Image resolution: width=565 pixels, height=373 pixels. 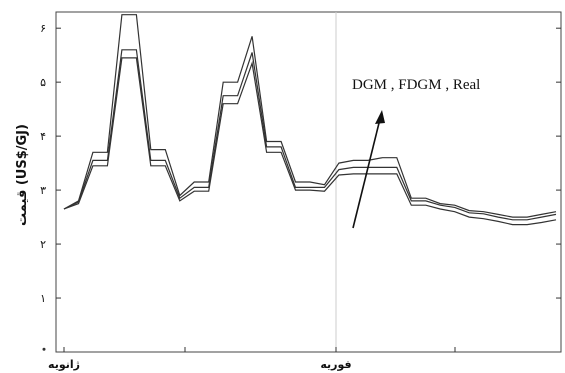 I want to click on y-tick-label: ۲, so click(x=43, y=244).